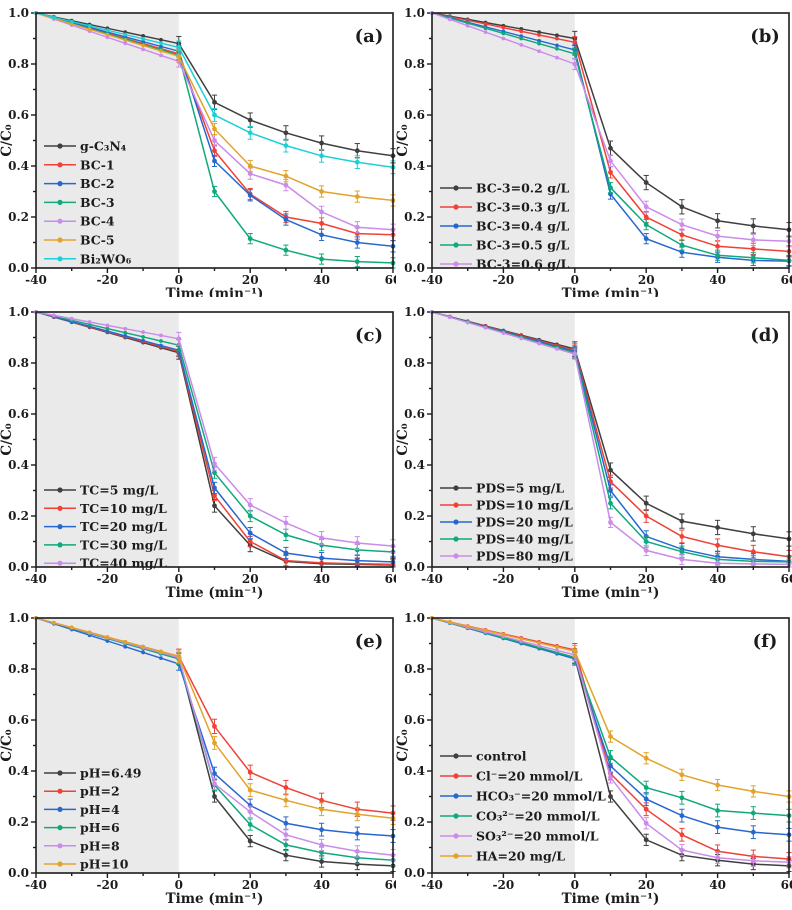 The width and height of the screenshot is (792, 910). I want to click on y-tick-label: 1.0, so click(18, 312).